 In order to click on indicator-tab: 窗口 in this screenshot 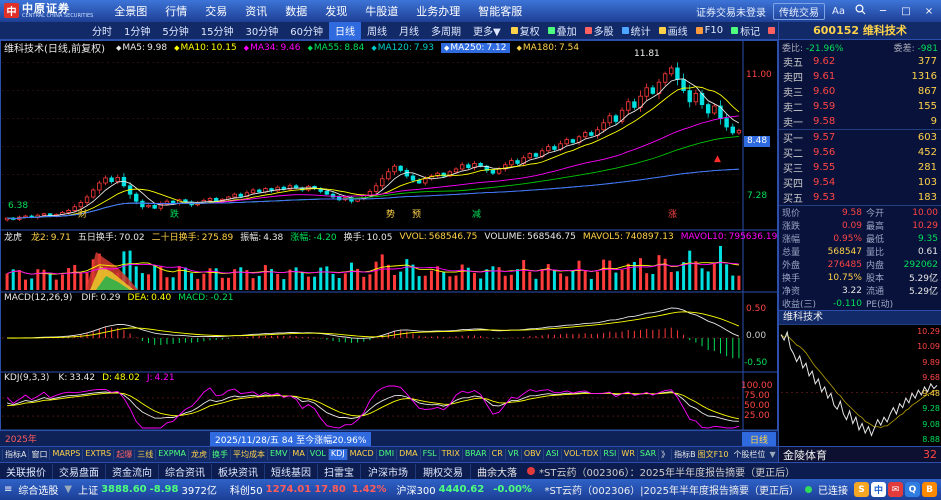, I will do `click(38, 454)`.